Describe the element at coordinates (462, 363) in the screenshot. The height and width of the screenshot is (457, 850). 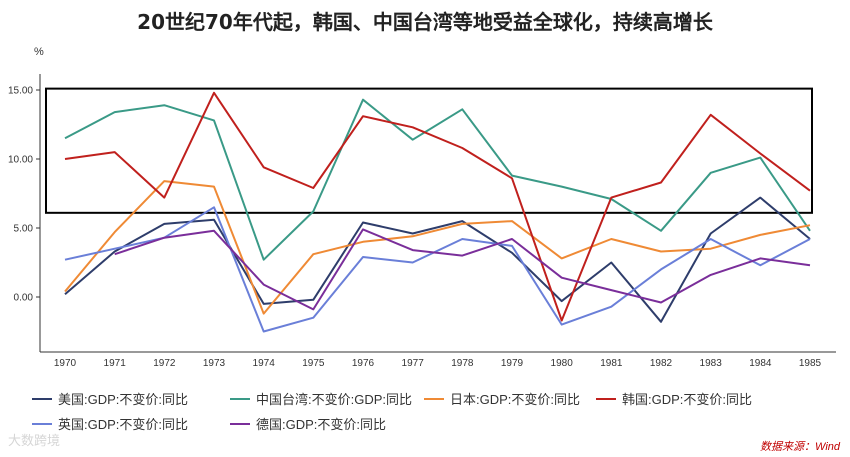
I see `x-tick-label: 1978` at that location.